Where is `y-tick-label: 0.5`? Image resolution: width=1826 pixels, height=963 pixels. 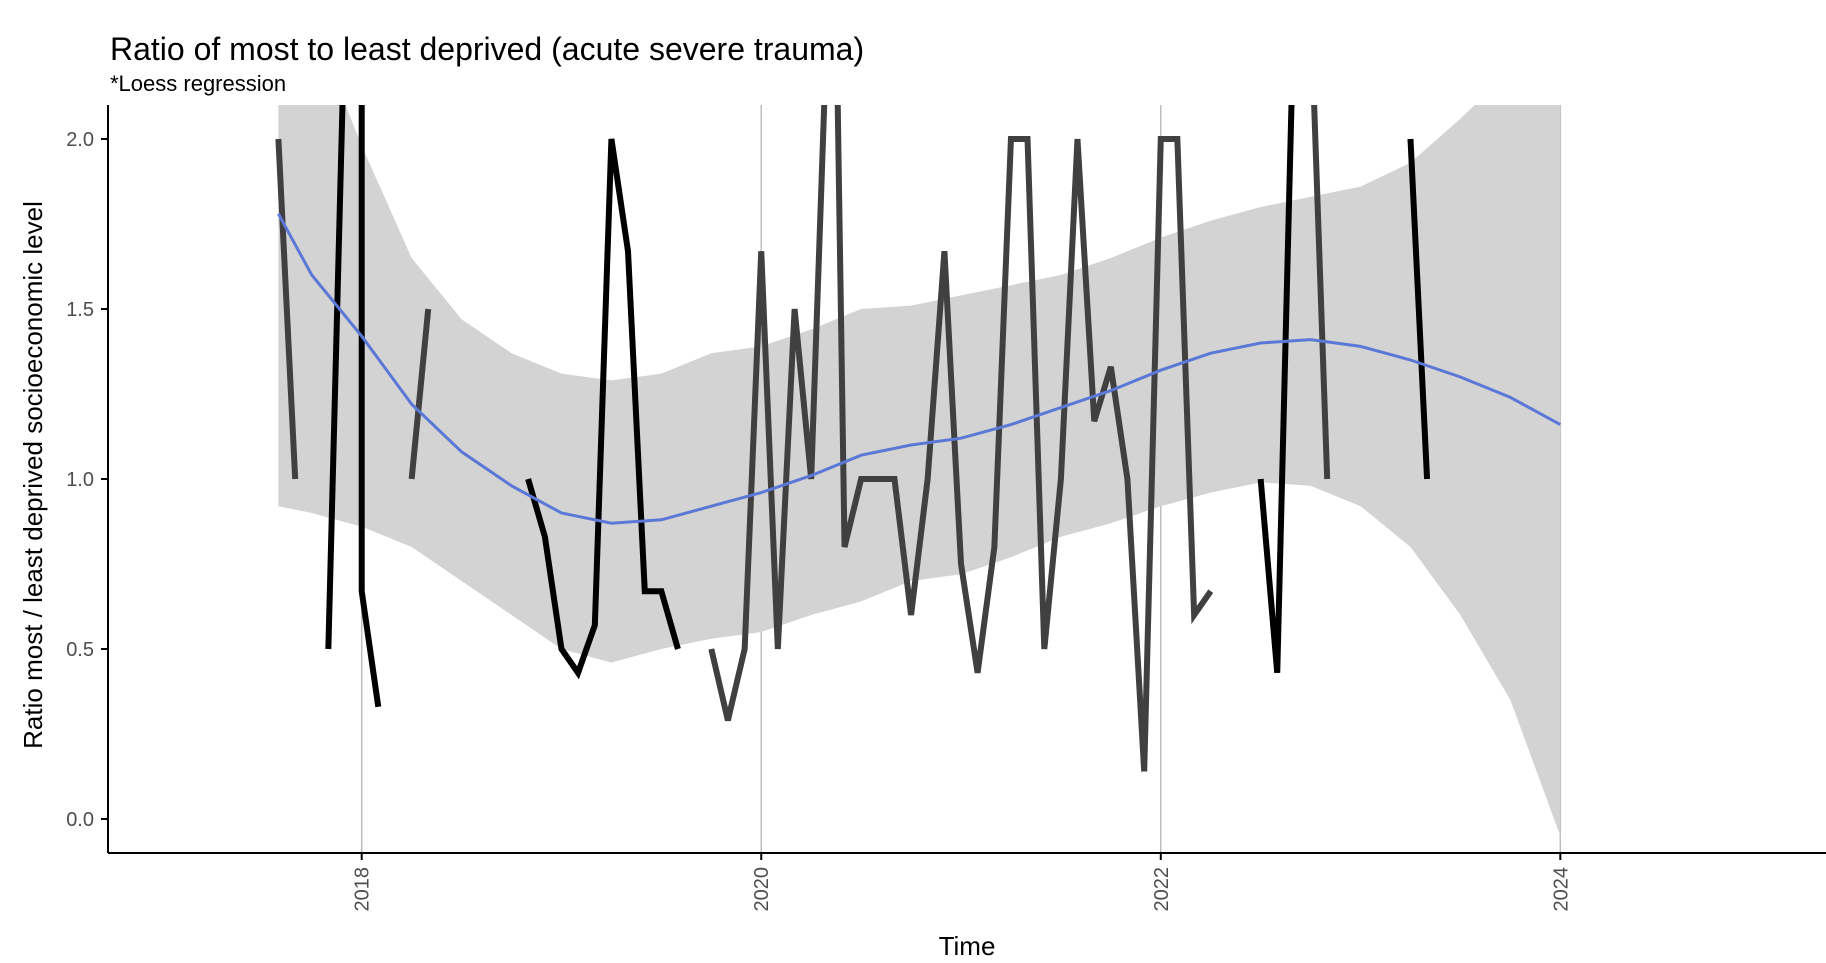
y-tick-label: 0.5 is located at coordinates (80, 650).